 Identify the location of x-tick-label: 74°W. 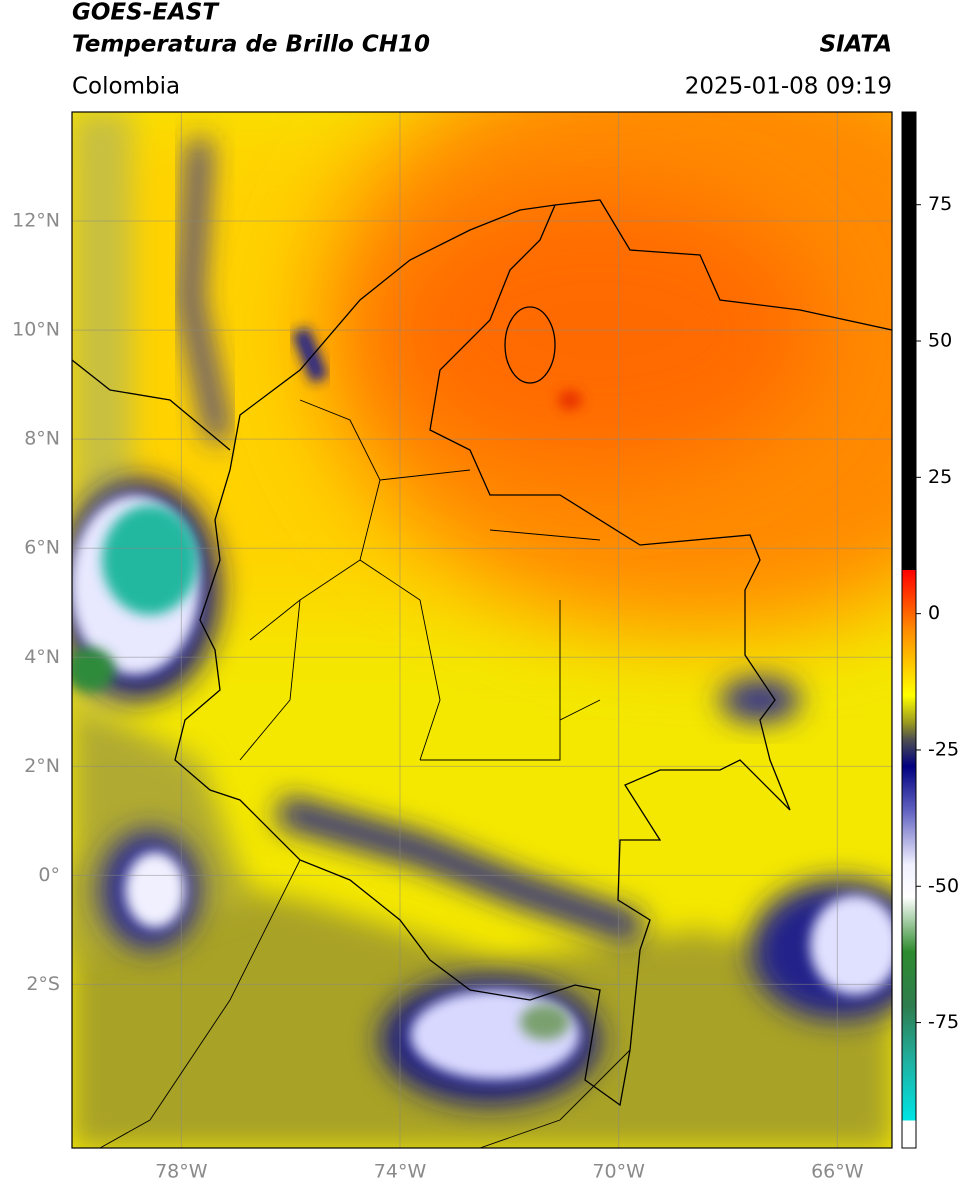
(400, 1172).